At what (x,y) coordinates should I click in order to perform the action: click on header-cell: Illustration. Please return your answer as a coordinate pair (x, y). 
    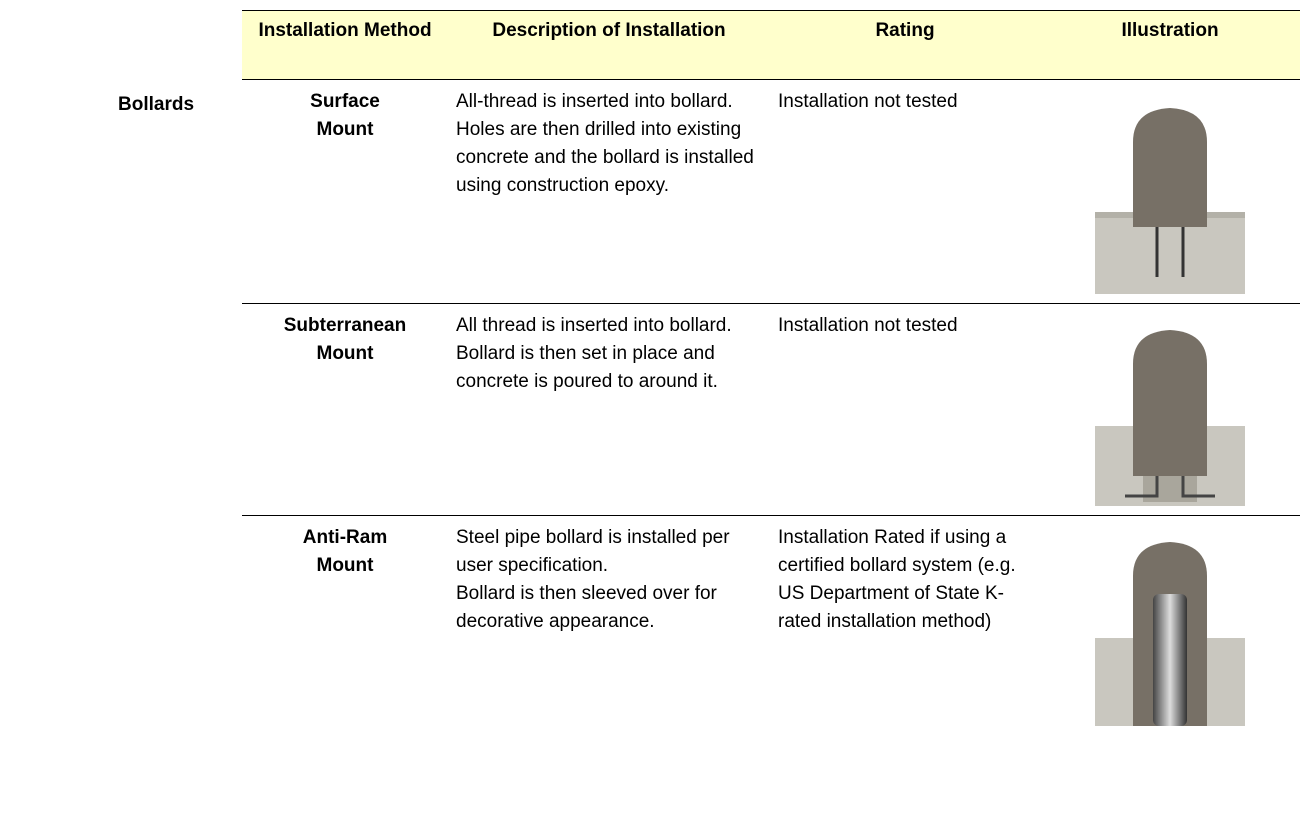
    Looking at the image, I should click on (1170, 45).